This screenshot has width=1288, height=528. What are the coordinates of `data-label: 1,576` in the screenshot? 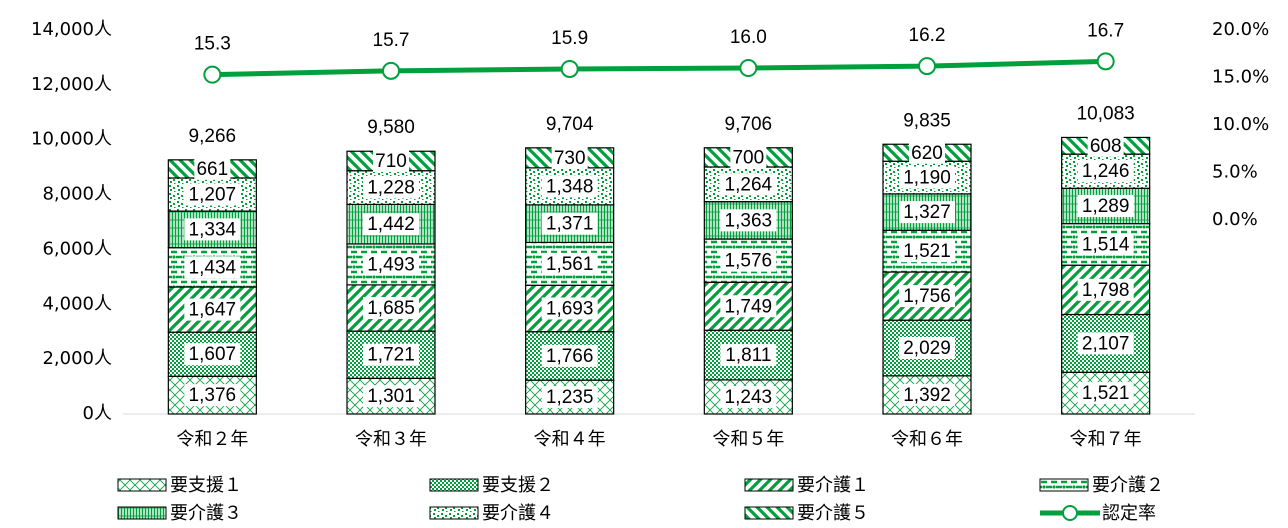 It's located at (749, 261).